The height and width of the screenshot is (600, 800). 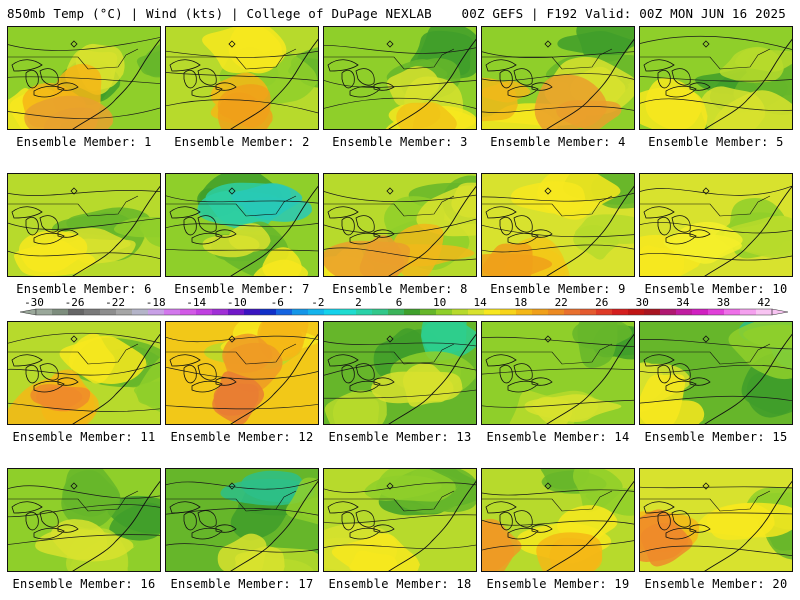 I want to click on member-label-11: Ensemble Member: 11, so click(x=84, y=437).